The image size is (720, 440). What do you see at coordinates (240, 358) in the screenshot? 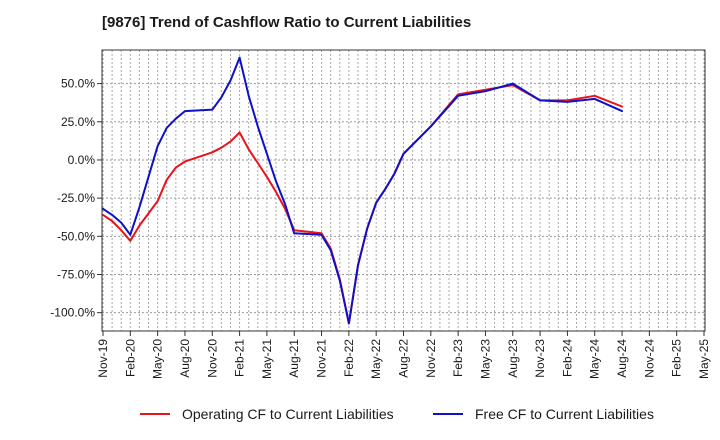
I see `x-tick-label: Feb-21` at bounding box center [240, 358].